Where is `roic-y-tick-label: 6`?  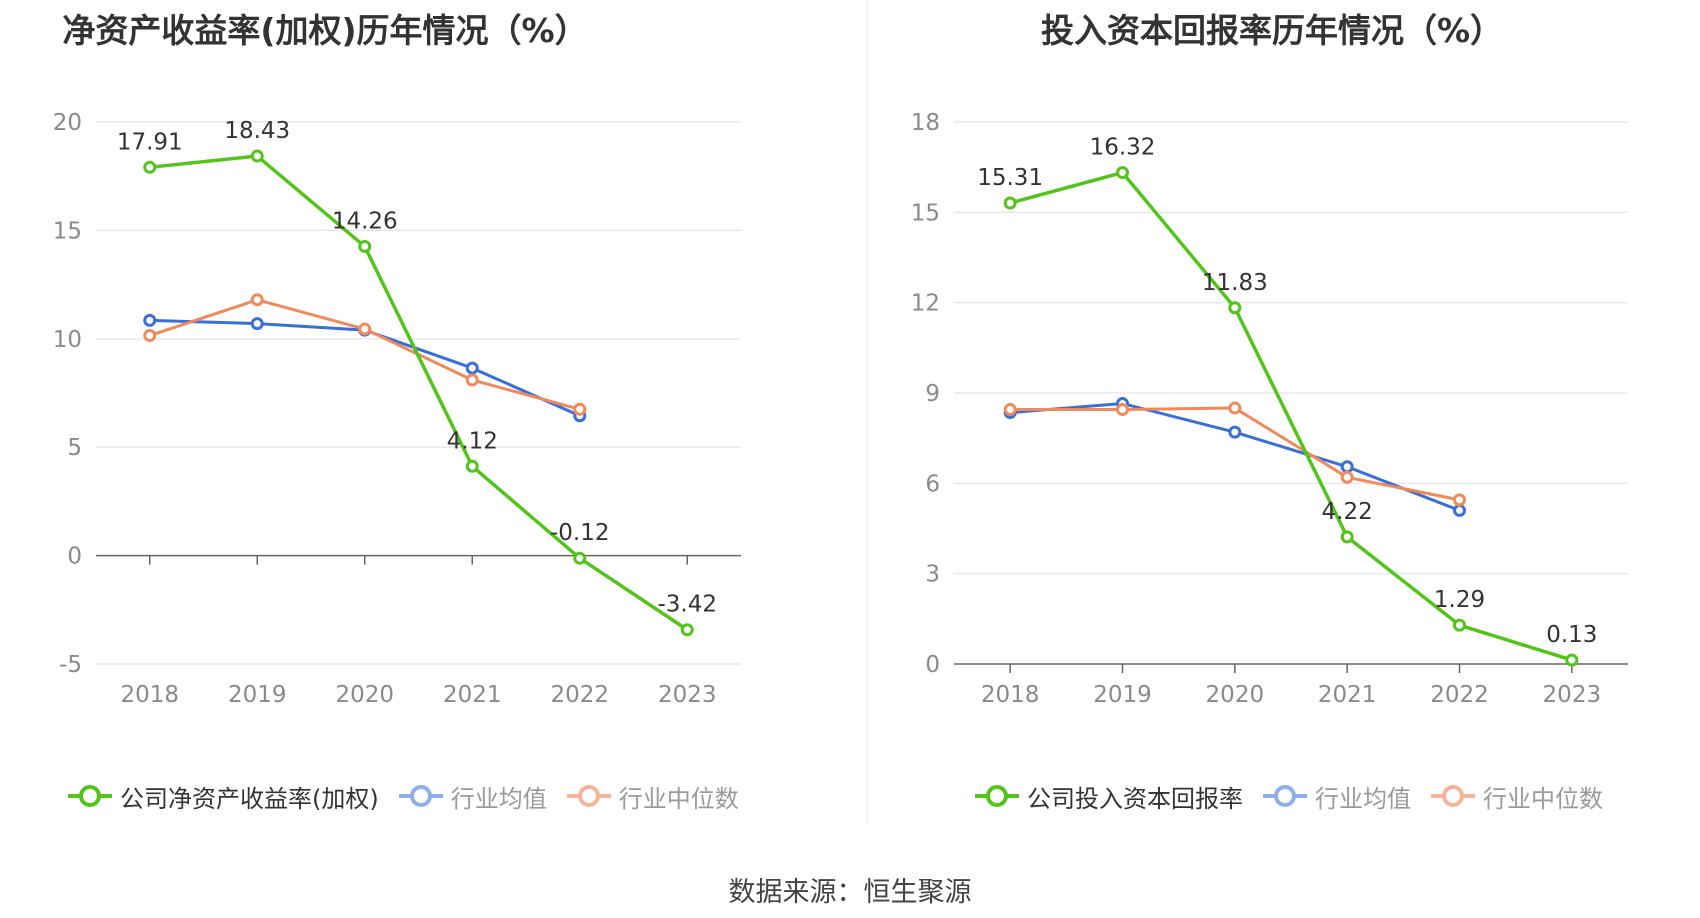
roic-y-tick-label: 6 is located at coordinates (932, 484).